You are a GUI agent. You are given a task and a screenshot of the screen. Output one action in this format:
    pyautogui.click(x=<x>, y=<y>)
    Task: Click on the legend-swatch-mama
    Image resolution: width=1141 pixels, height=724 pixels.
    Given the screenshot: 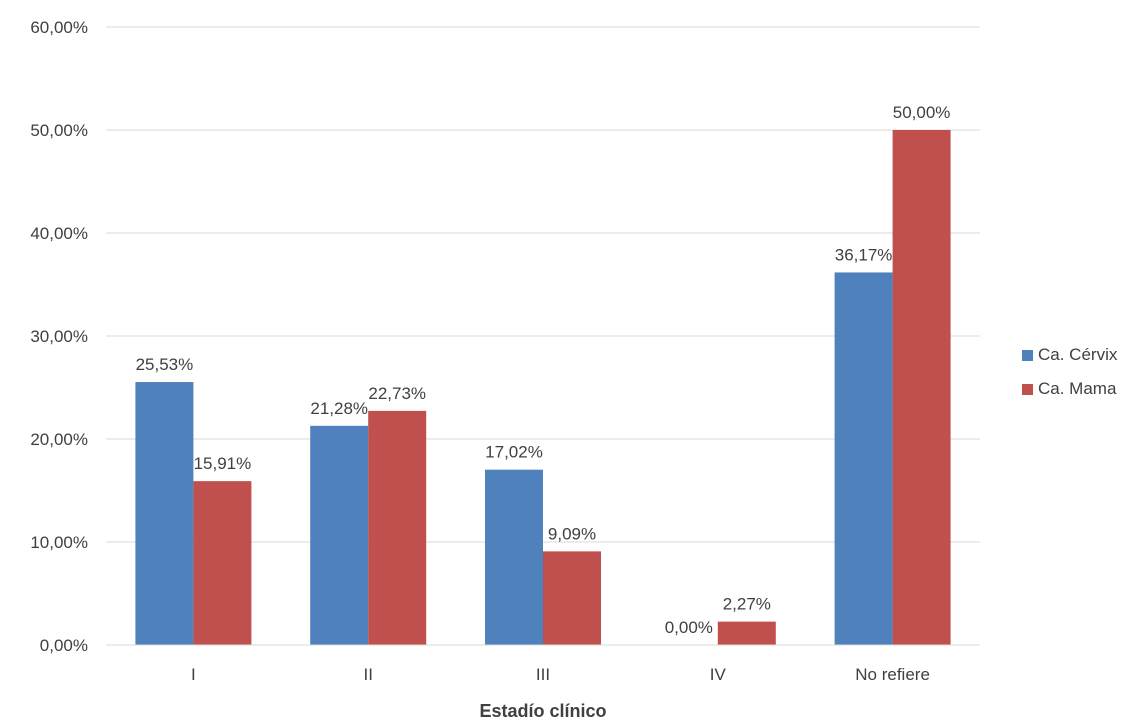 What is the action you would take?
    pyautogui.click(x=1027, y=389)
    